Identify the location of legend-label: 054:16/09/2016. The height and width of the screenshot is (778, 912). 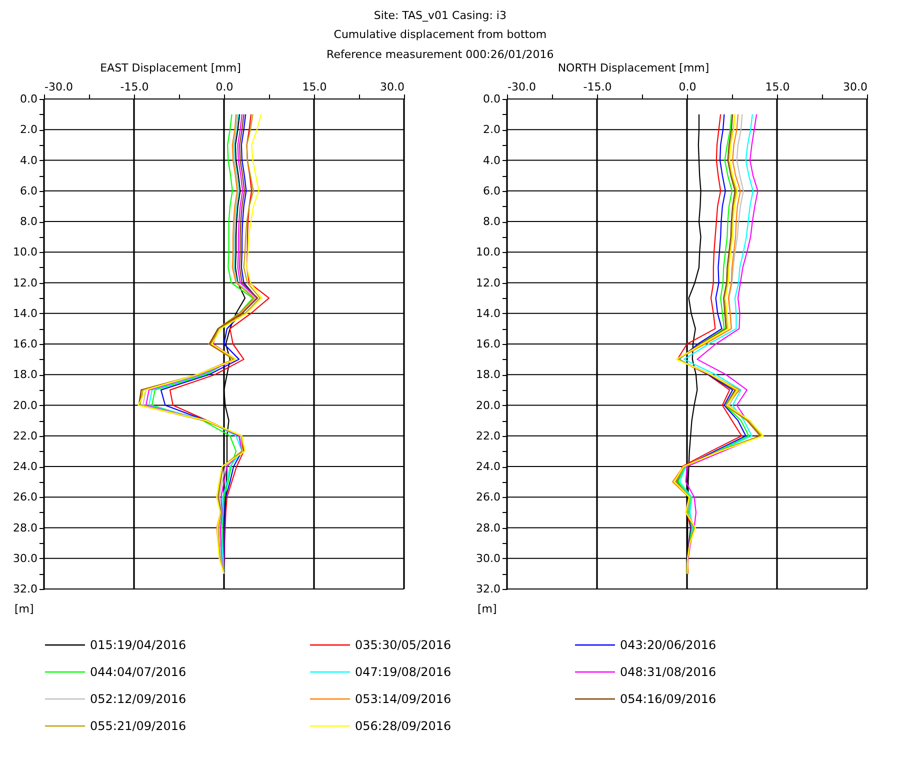
(668, 699).